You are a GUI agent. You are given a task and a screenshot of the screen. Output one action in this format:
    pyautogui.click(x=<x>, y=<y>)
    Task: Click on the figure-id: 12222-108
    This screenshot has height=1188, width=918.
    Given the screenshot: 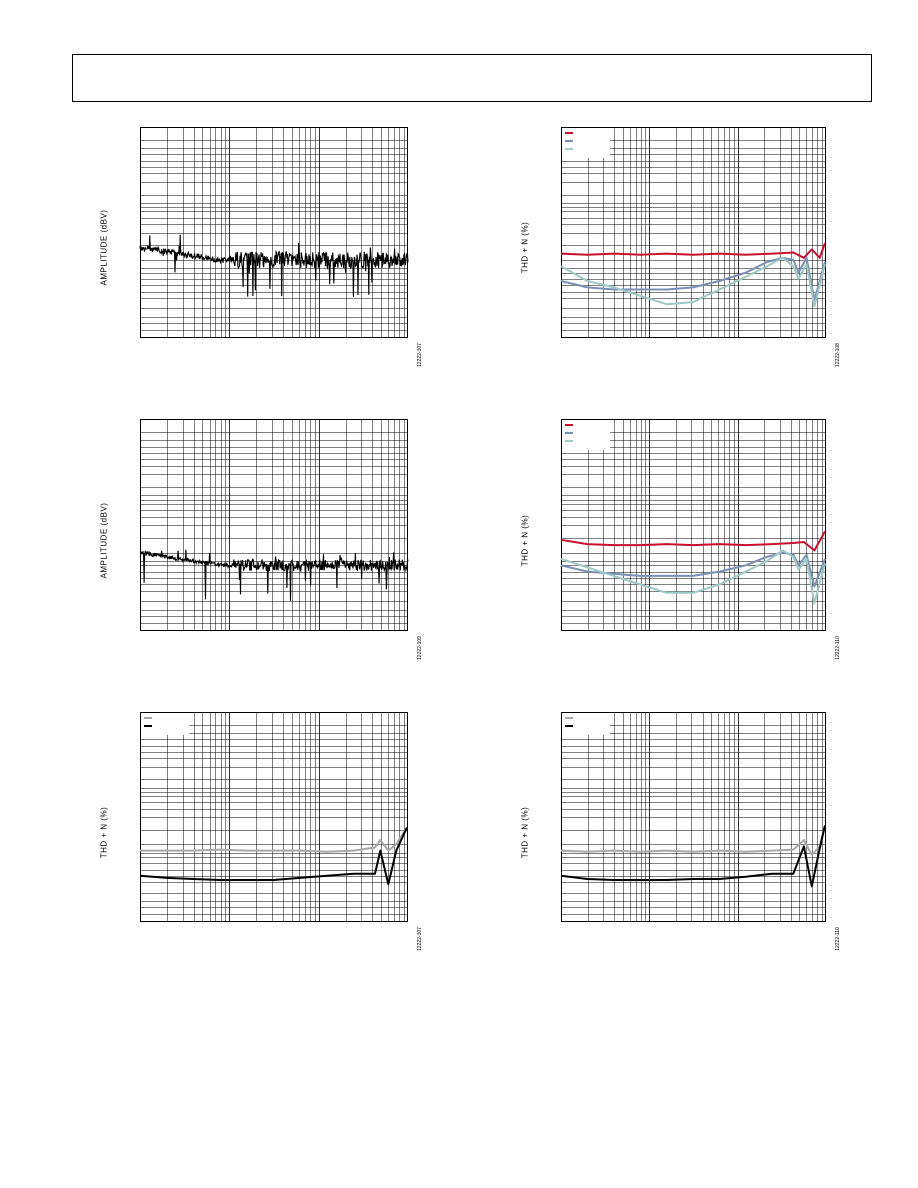 What is the action you would take?
    pyautogui.click(x=838, y=355)
    